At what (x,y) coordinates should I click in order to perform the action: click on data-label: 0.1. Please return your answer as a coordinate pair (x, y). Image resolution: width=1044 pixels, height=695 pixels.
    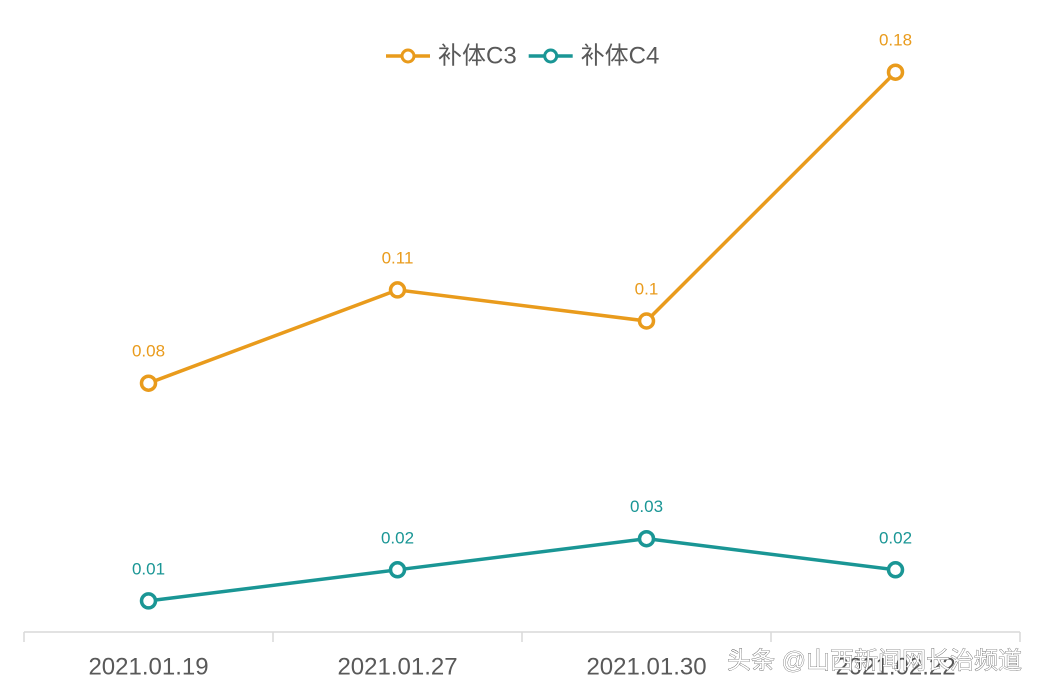
    Looking at the image, I should click on (647, 288).